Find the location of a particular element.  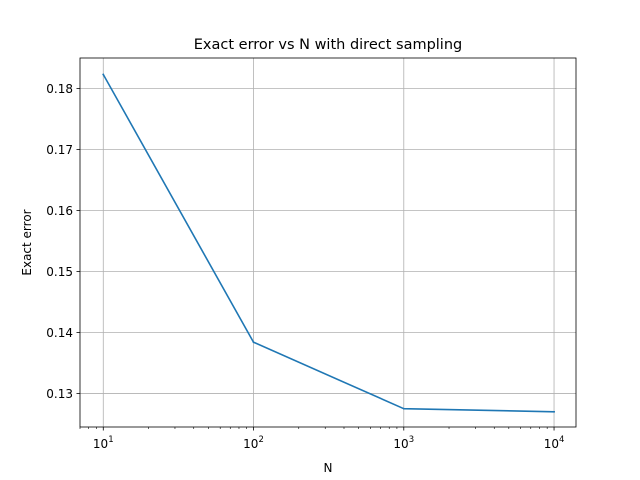

y-axis-label: Exact error is located at coordinates (27, 242).